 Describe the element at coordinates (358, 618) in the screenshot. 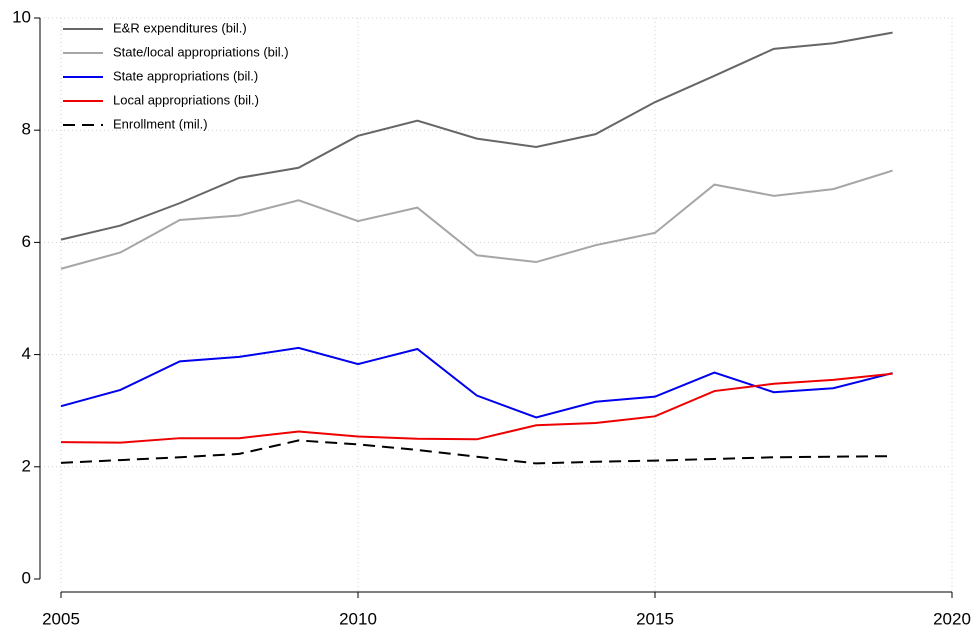

I see `x-tick-label: 2010` at that location.